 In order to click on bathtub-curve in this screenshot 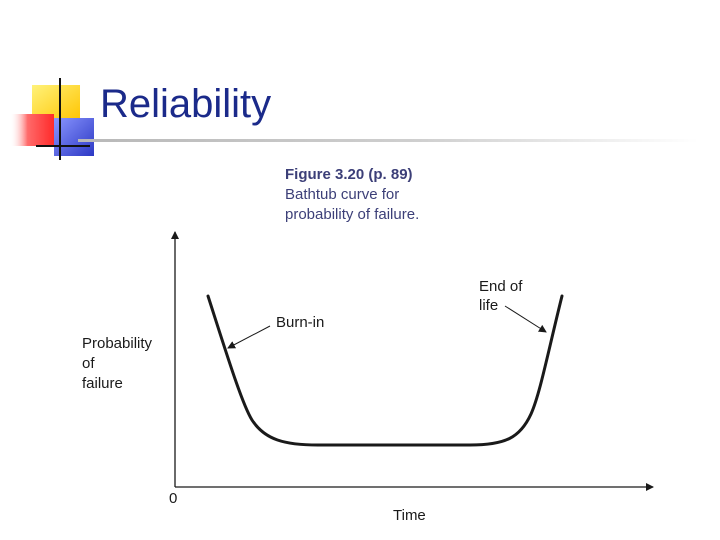, I will do `click(385, 370)`.